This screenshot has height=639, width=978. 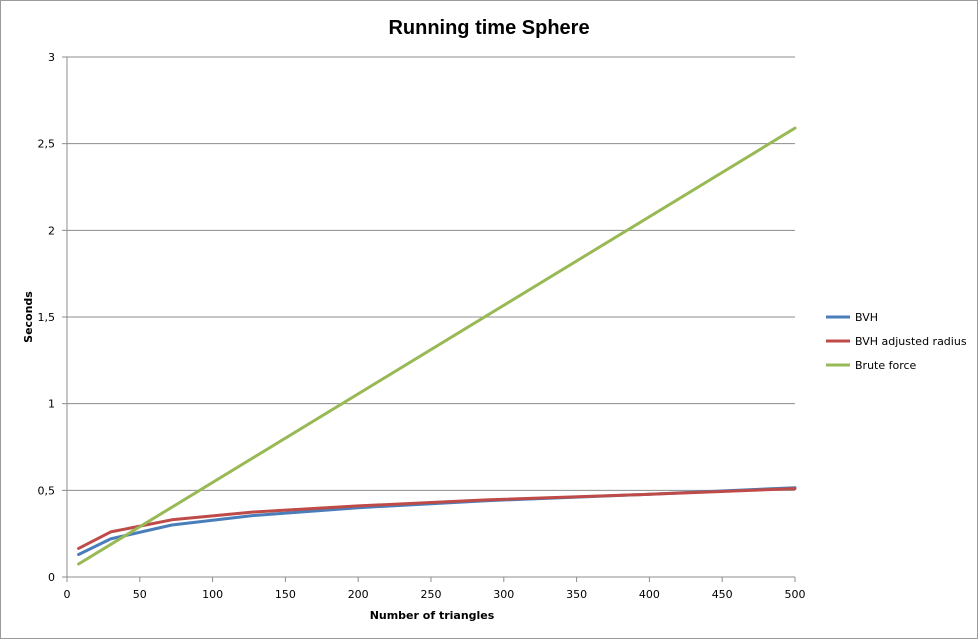 What do you see at coordinates (358, 594) in the screenshot?
I see `x-tick-label: 200` at bounding box center [358, 594].